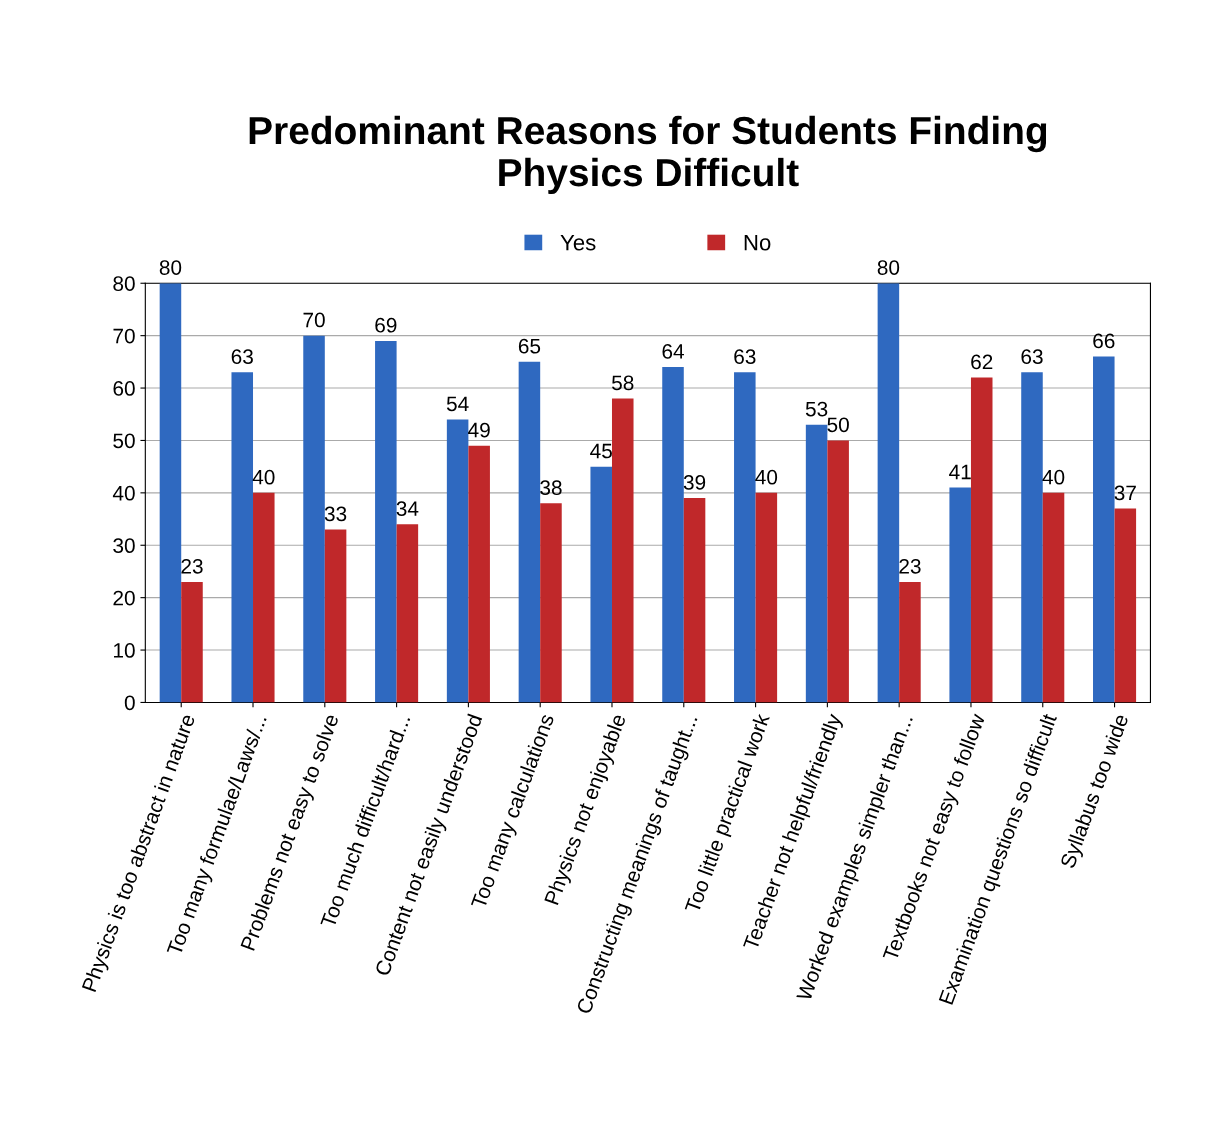  Describe the element at coordinates (623, 383) in the screenshot. I see `data-label: 58` at that location.